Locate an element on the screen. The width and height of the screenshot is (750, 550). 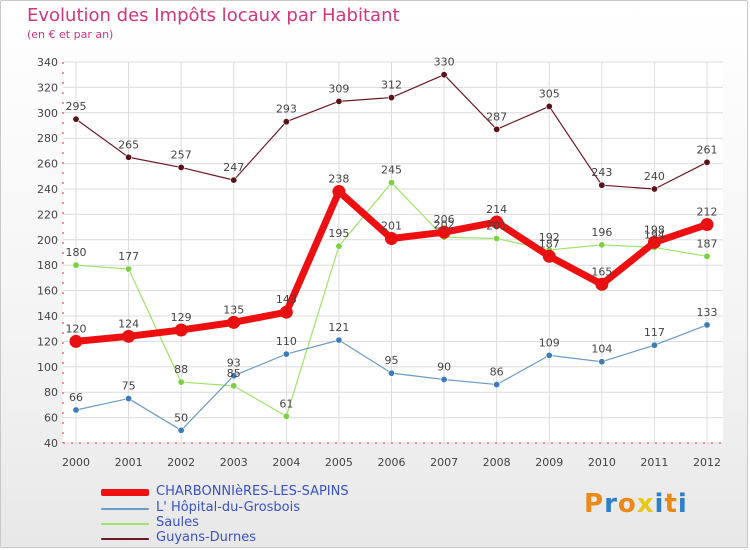
data-label: 198 is located at coordinates (654, 229).